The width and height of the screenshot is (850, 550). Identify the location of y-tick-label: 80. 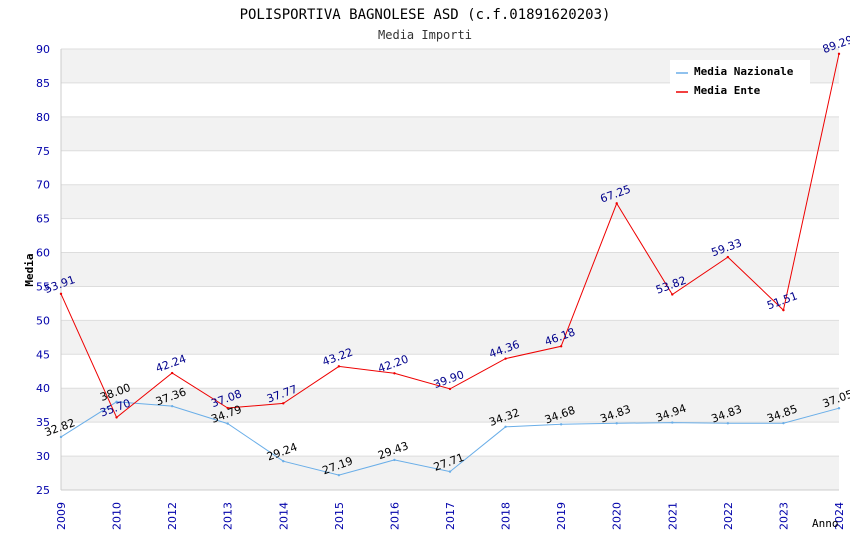
(43, 117).